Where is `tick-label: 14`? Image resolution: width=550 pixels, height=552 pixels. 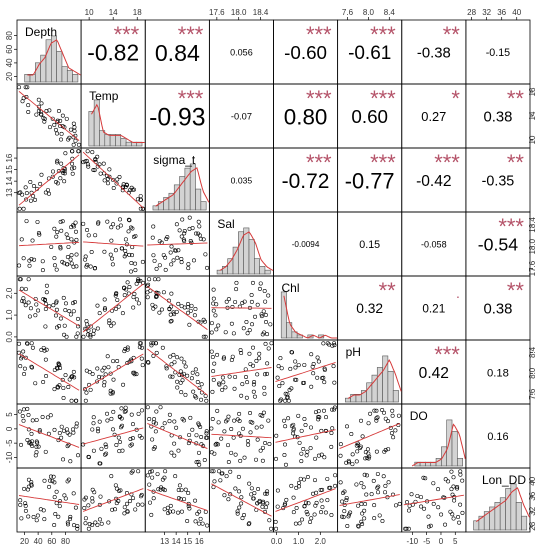
tick-label: 14 is located at coordinates (176, 541).